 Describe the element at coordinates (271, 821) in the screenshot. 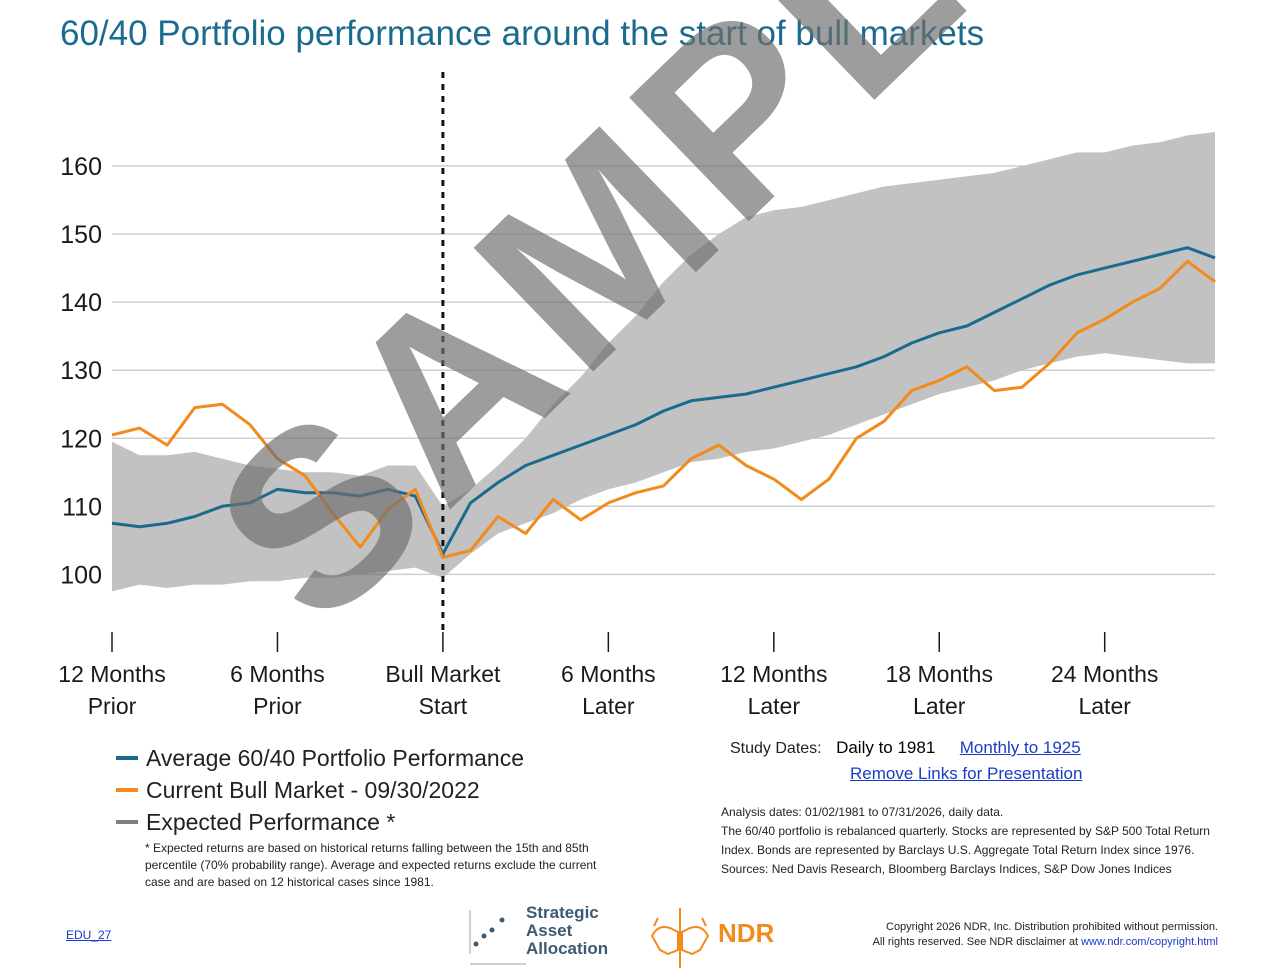

I see `legend-label-expected: Expected Performance *` at that location.